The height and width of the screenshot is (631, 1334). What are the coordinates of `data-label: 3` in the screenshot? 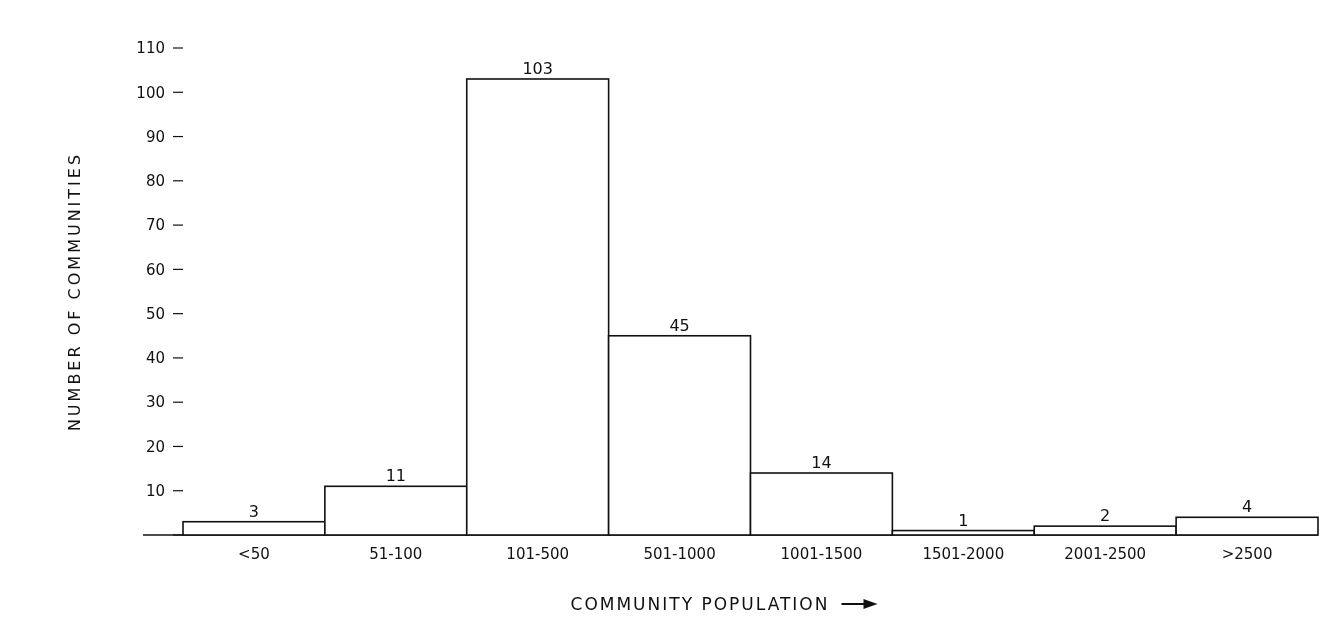 It's located at (254, 511).